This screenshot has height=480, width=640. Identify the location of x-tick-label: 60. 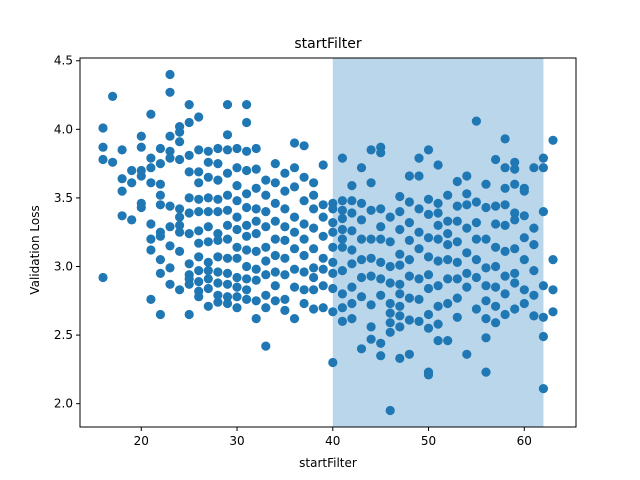
(524, 441).